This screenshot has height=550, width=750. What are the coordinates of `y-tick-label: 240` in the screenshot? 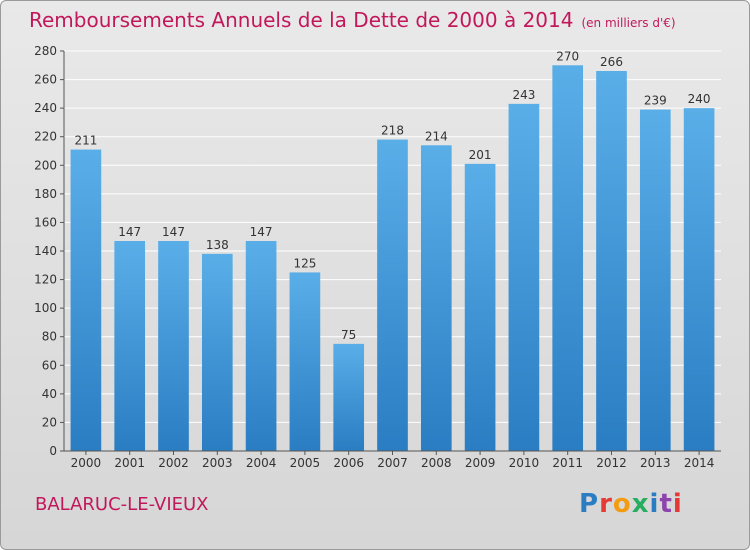 It's located at (45, 108).